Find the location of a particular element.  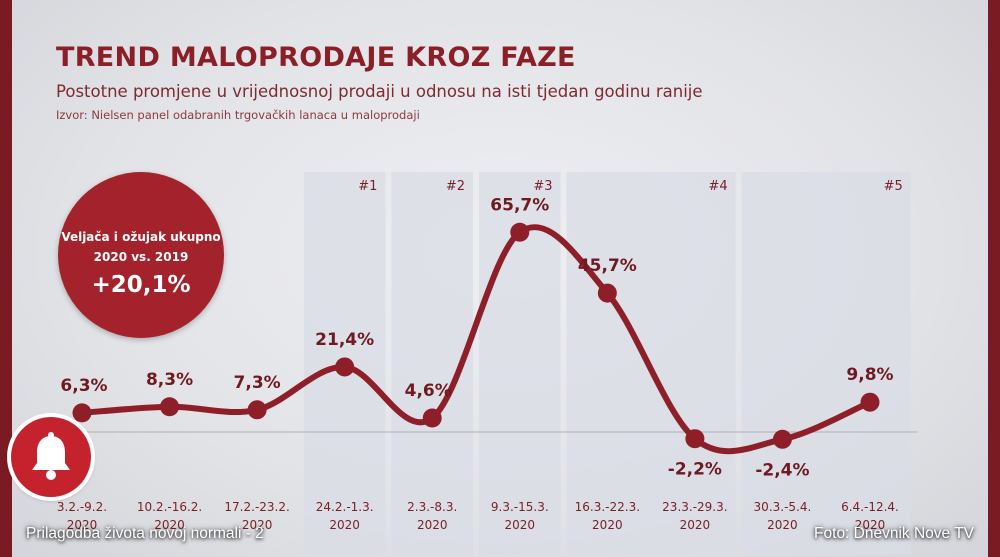

x-tick-label: 24.2.-1.3. is located at coordinates (345, 507).